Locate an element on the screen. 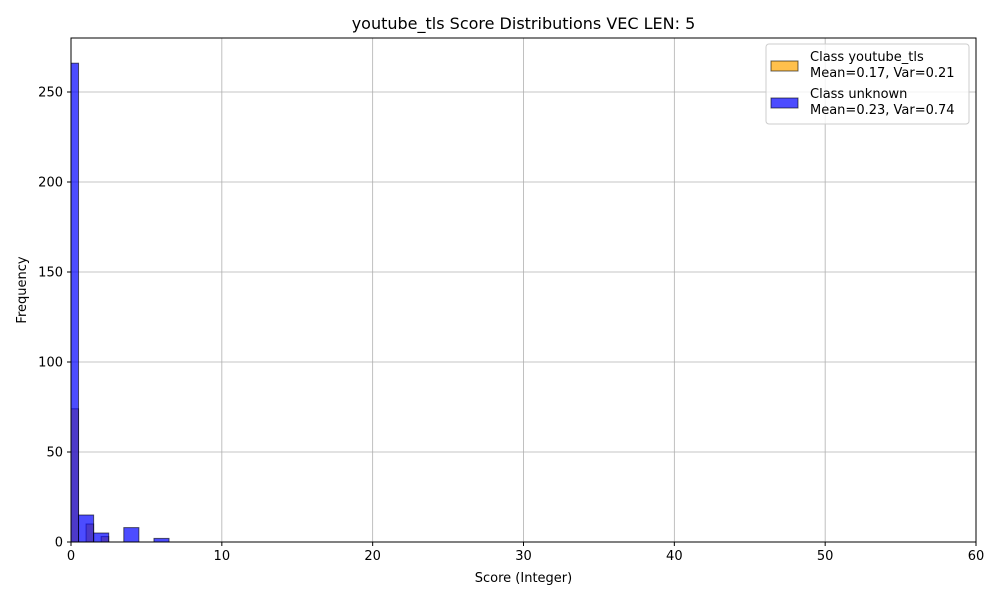 Image resolution: width=1000 pixels, height=600 pixels. x-tick-label: 40 is located at coordinates (674, 556).